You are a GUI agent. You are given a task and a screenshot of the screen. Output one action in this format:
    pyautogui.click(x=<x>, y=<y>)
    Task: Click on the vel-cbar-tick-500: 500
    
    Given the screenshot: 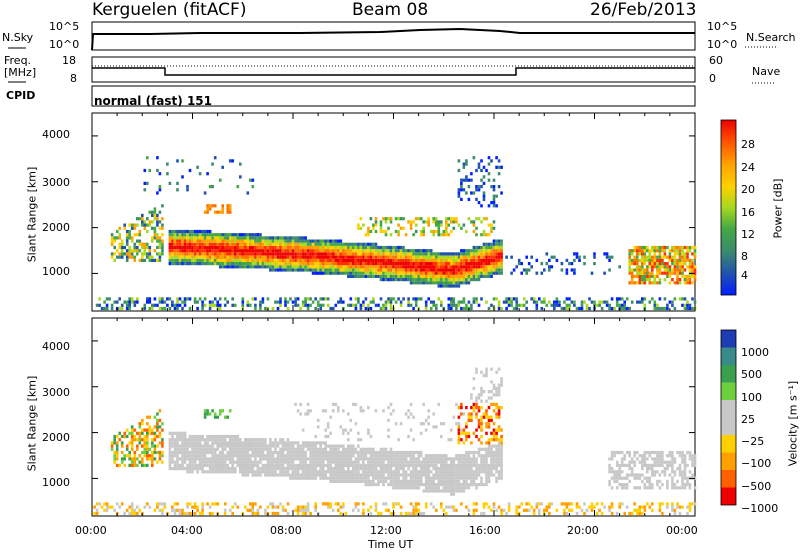 What is the action you would take?
    pyautogui.click(x=751, y=374)
    